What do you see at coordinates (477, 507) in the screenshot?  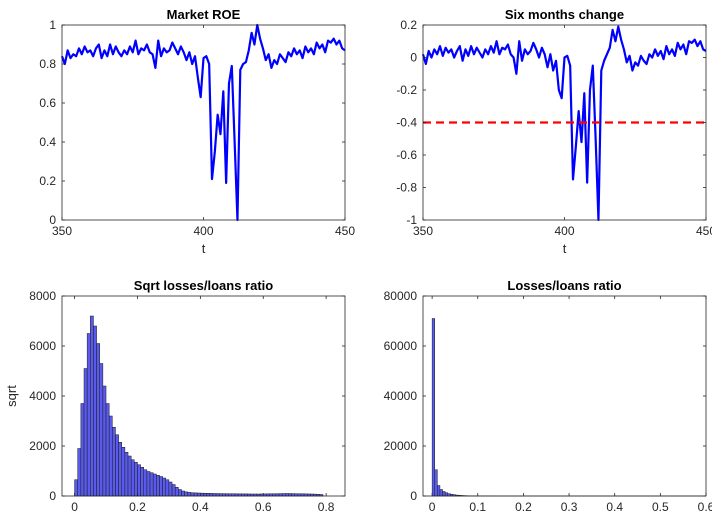 I see `x-tick-label: 0.1` at bounding box center [477, 507].